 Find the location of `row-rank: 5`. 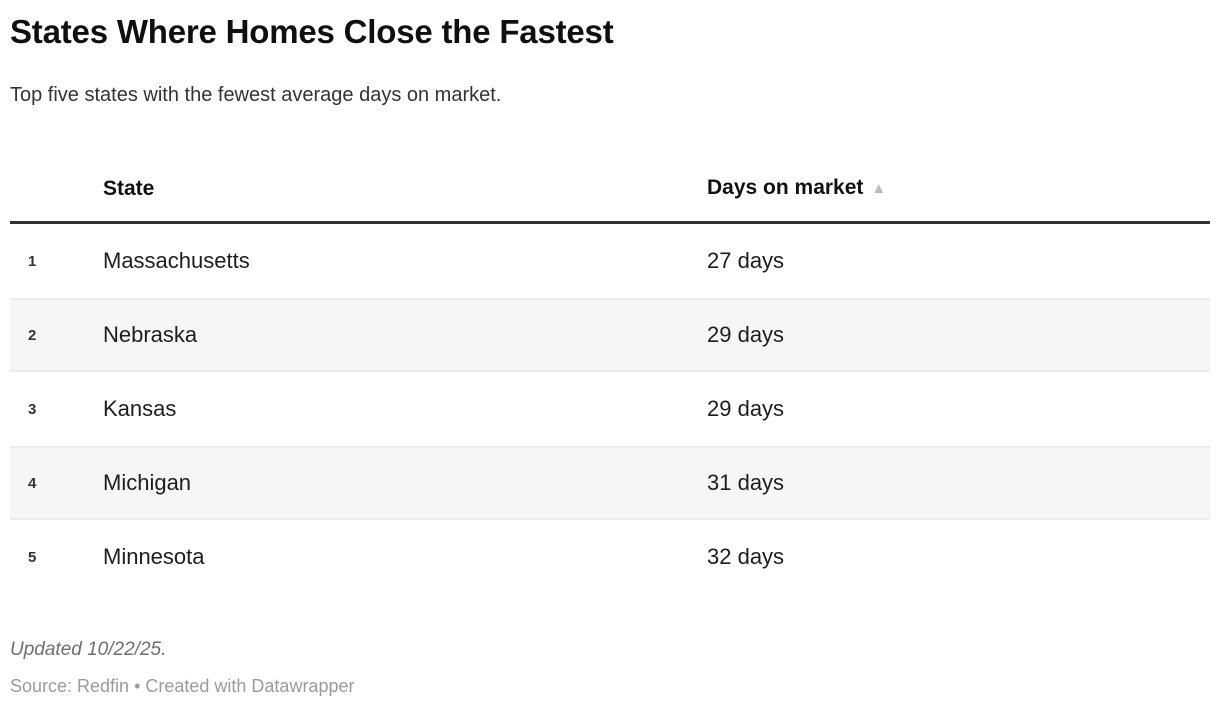

row-rank: 5 is located at coordinates (32, 557).